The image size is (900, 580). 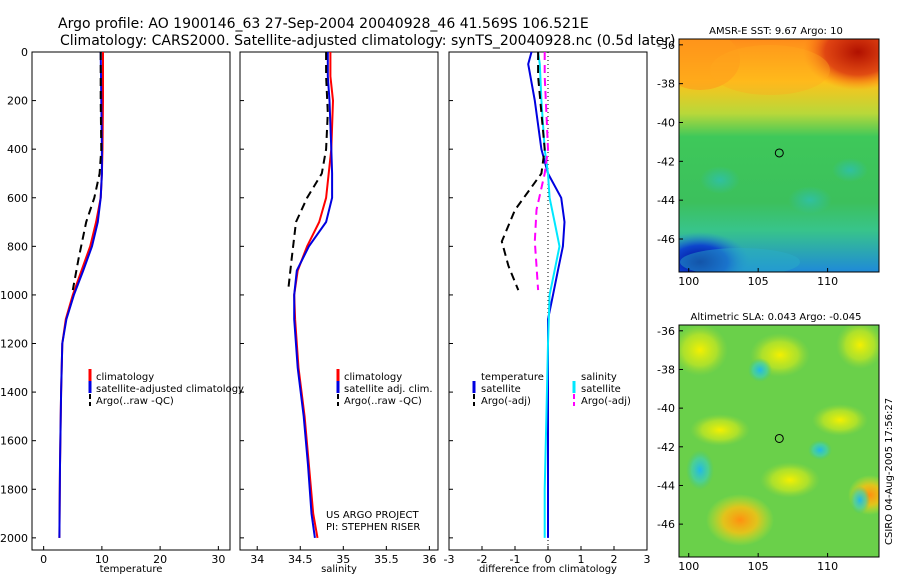 I want to click on sla-latitude-label: -38, so click(x=666, y=369).